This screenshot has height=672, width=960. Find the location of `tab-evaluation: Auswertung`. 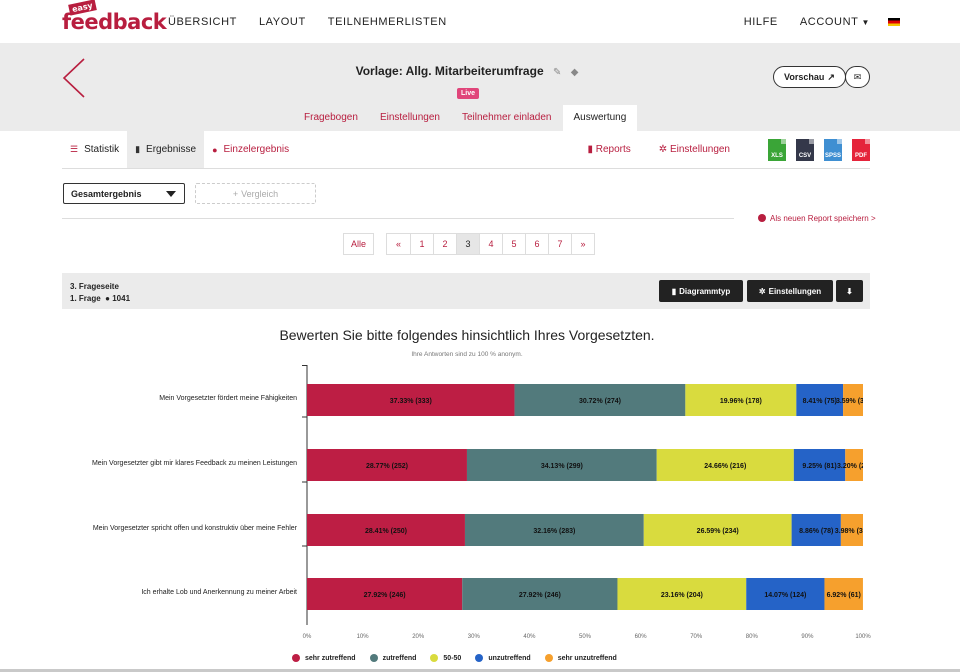

tab-evaluation: Auswertung is located at coordinates (600, 118).